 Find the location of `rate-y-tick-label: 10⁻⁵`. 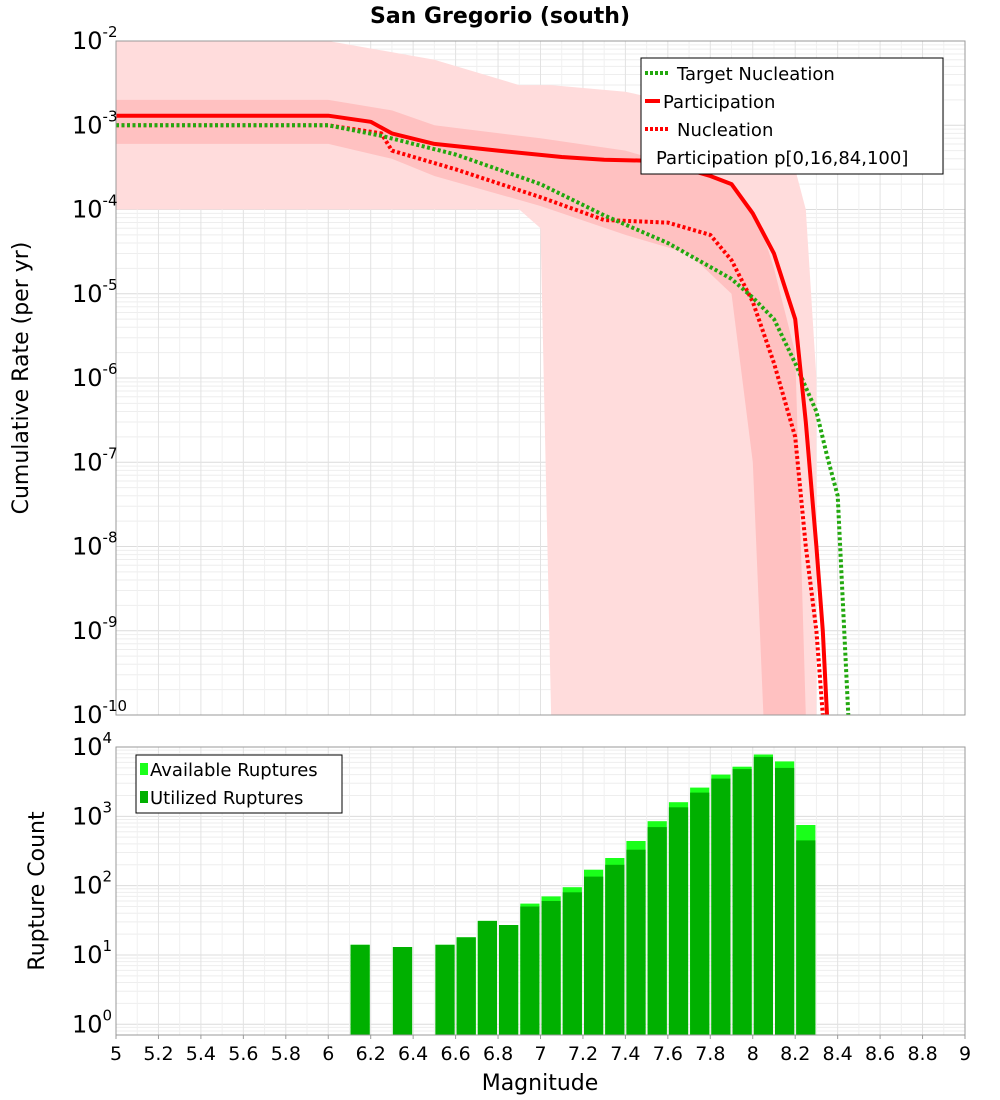

rate-y-tick-label: 10⁻⁵ is located at coordinates (95, 292).